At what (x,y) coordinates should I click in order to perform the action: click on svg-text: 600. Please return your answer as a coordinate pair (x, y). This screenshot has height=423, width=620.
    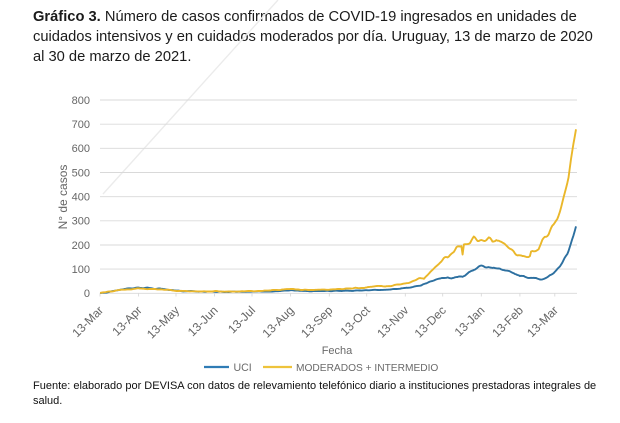
    Looking at the image, I should click on (81, 149).